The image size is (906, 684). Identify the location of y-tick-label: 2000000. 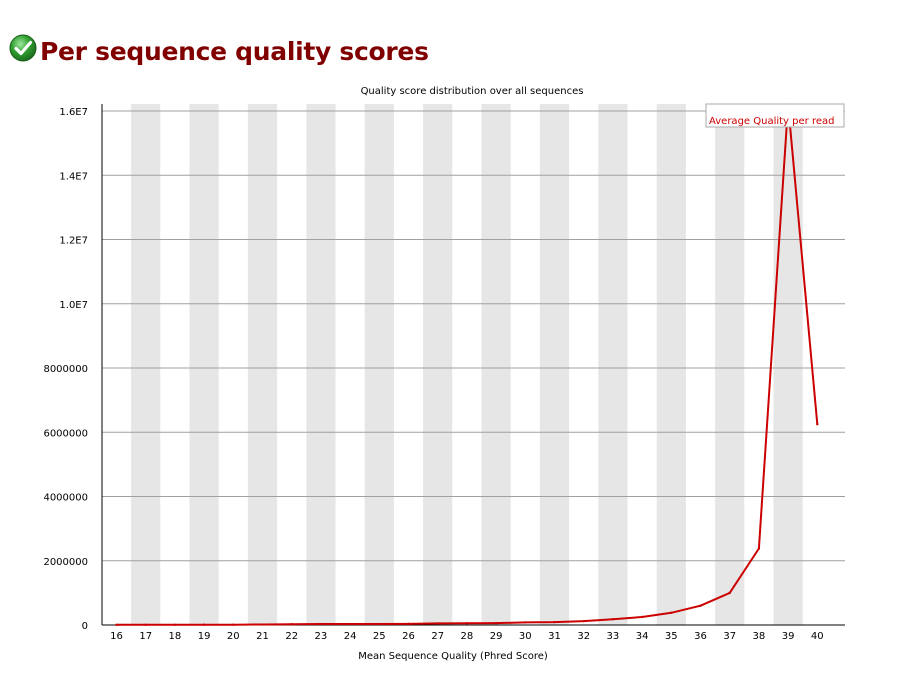
(65, 562).